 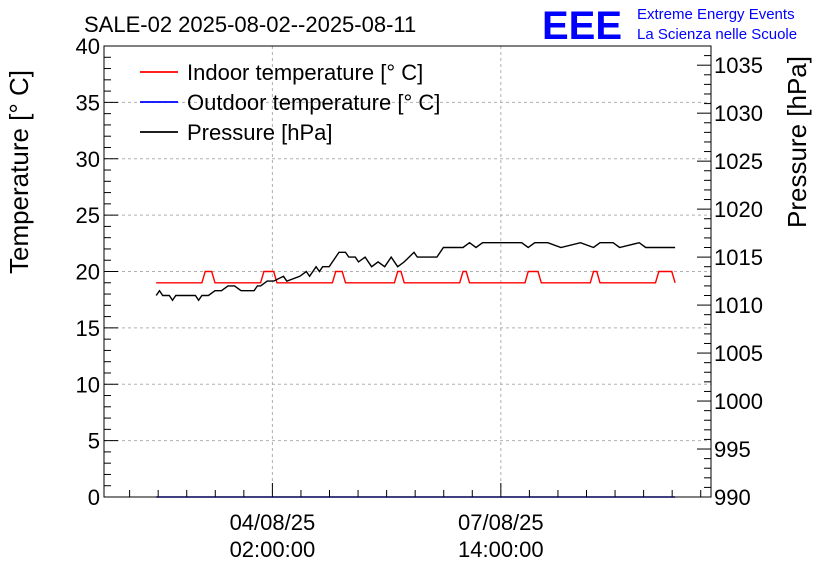 What do you see at coordinates (88, 272) in the screenshot?
I see `left-tick-label: 20` at bounding box center [88, 272].